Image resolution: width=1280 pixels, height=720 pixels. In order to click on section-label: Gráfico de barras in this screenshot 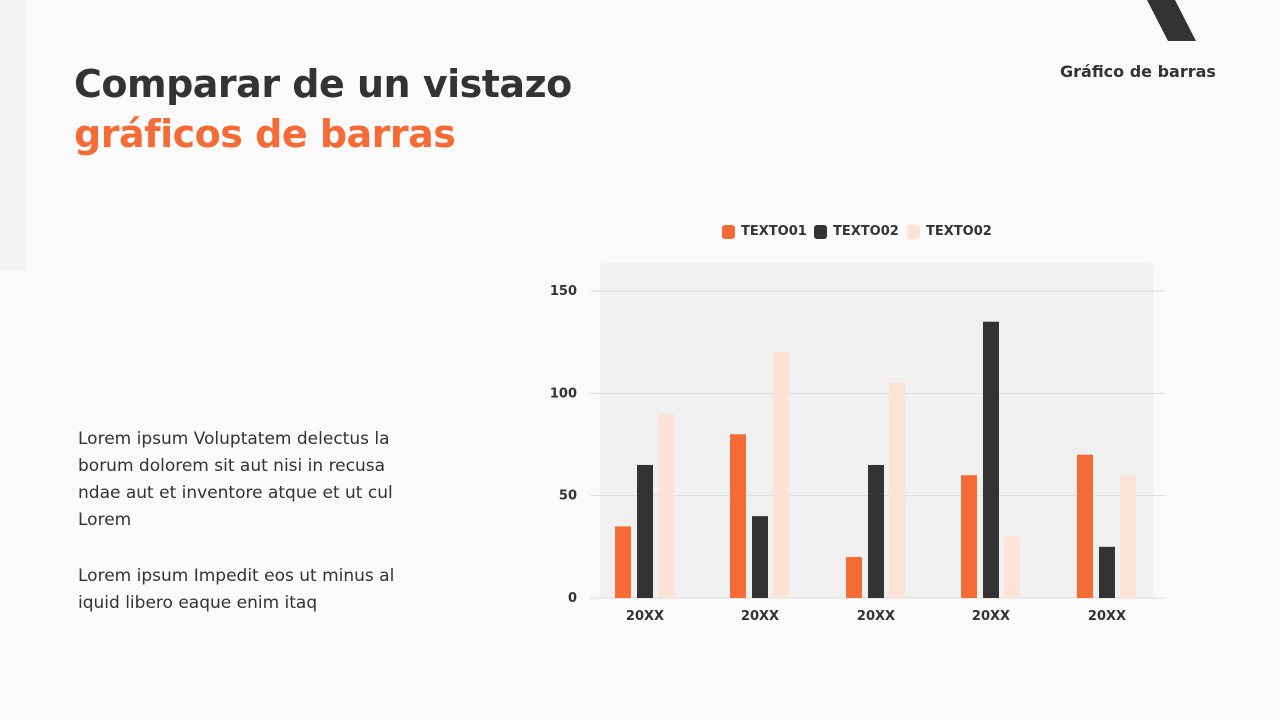, I will do `click(1138, 71)`.